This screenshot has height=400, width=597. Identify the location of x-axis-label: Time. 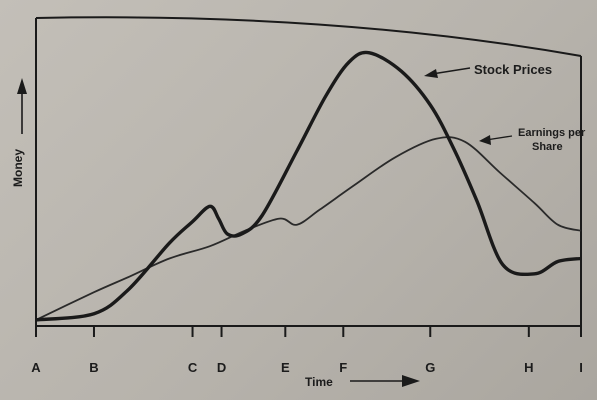
(319, 382).